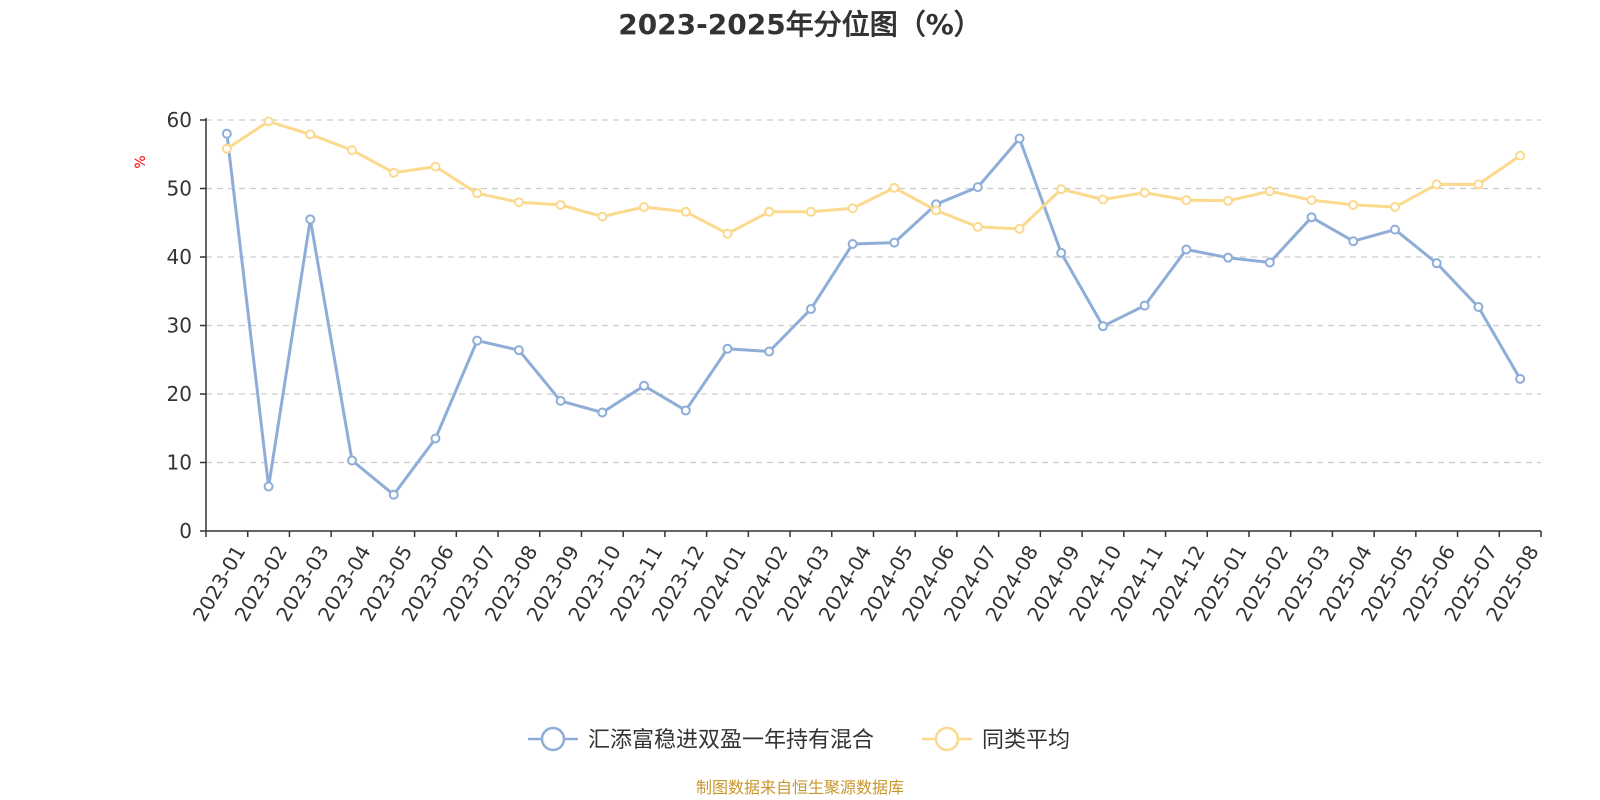 The width and height of the screenshot is (1600, 800). Describe the element at coordinates (179, 120) in the screenshot. I see `y-tick-label: 60` at that location.